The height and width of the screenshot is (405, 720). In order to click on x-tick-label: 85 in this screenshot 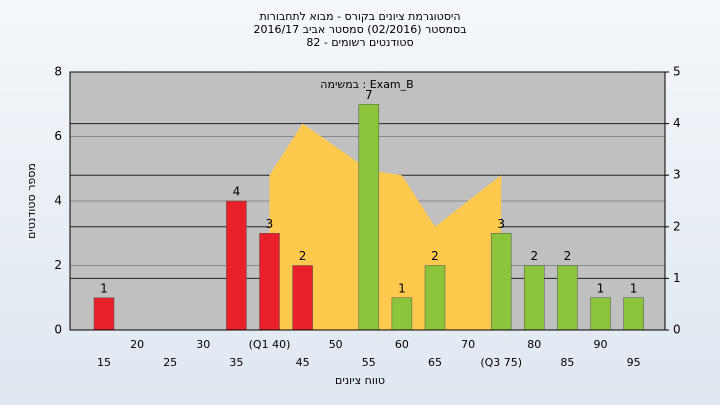, I will do `click(567, 362)`.